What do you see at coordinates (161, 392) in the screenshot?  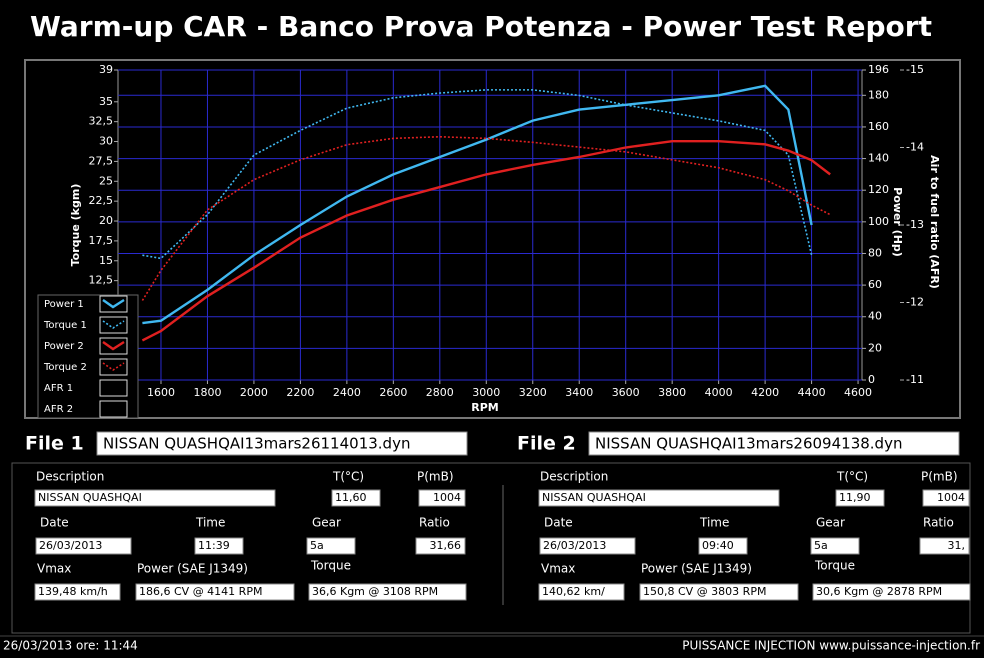 I see `x-tick-label: 1600` at bounding box center [161, 392].